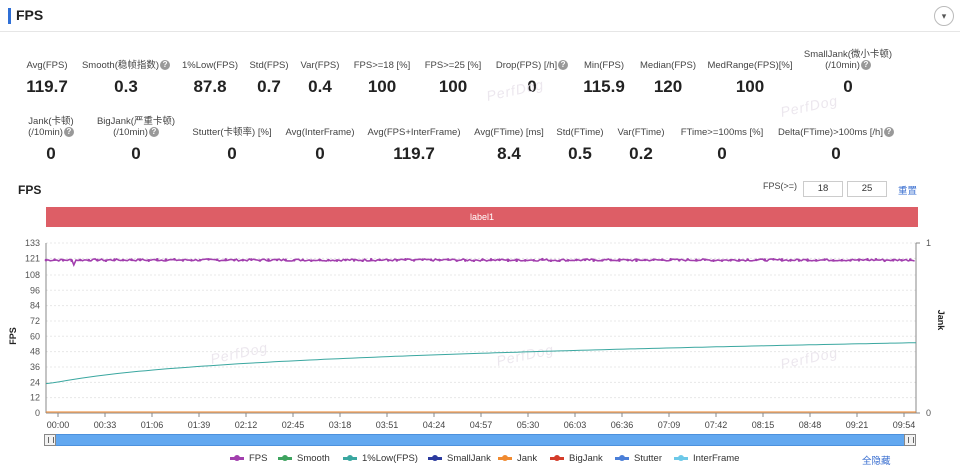  What do you see at coordinates (35, 382) in the screenshot?
I see `y-tick-label: 24` at bounding box center [35, 382].